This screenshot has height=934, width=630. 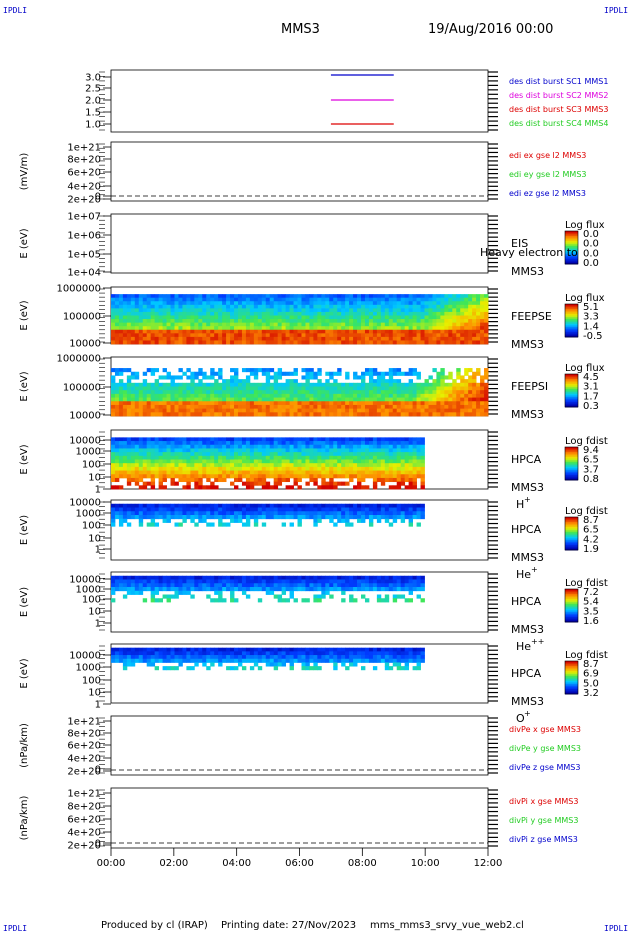 I want to click on spacecraft-label: MMS3, so click(x=527, y=344).